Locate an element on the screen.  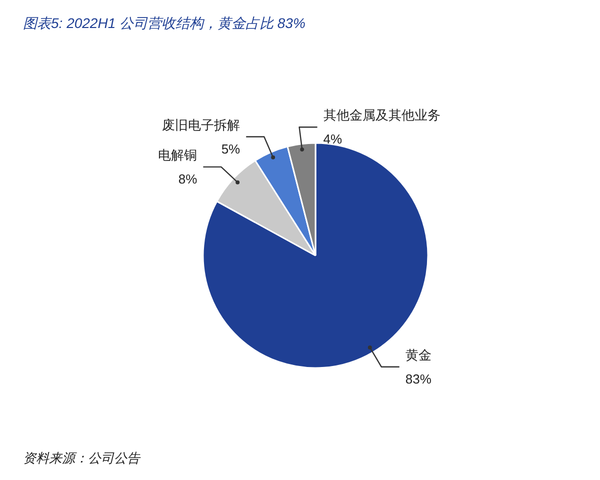
slice-label: 黄金 is located at coordinates (418, 354).